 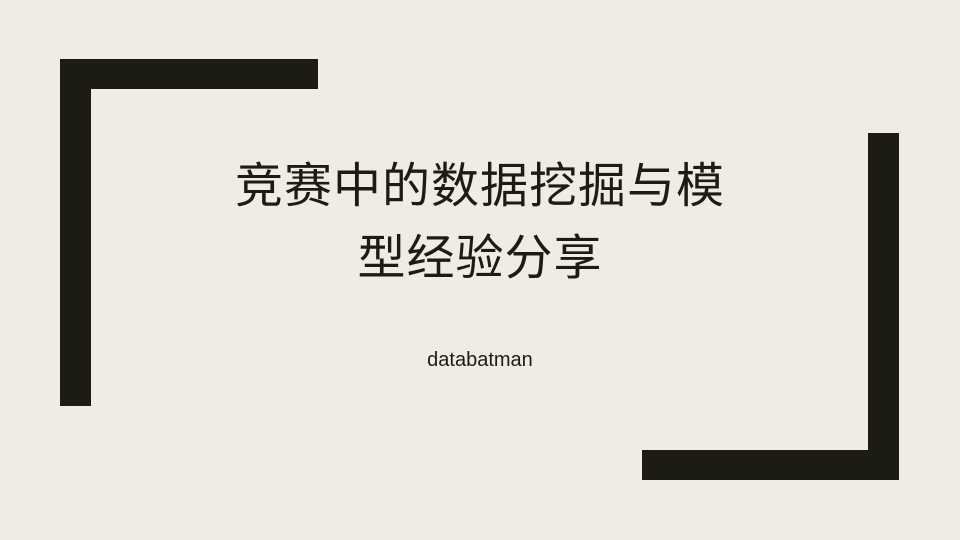 What do you see at coordinates (480, 360) in the screenshot?
I see `slide-subtitle: databatman` at bounding box center [480, 360].